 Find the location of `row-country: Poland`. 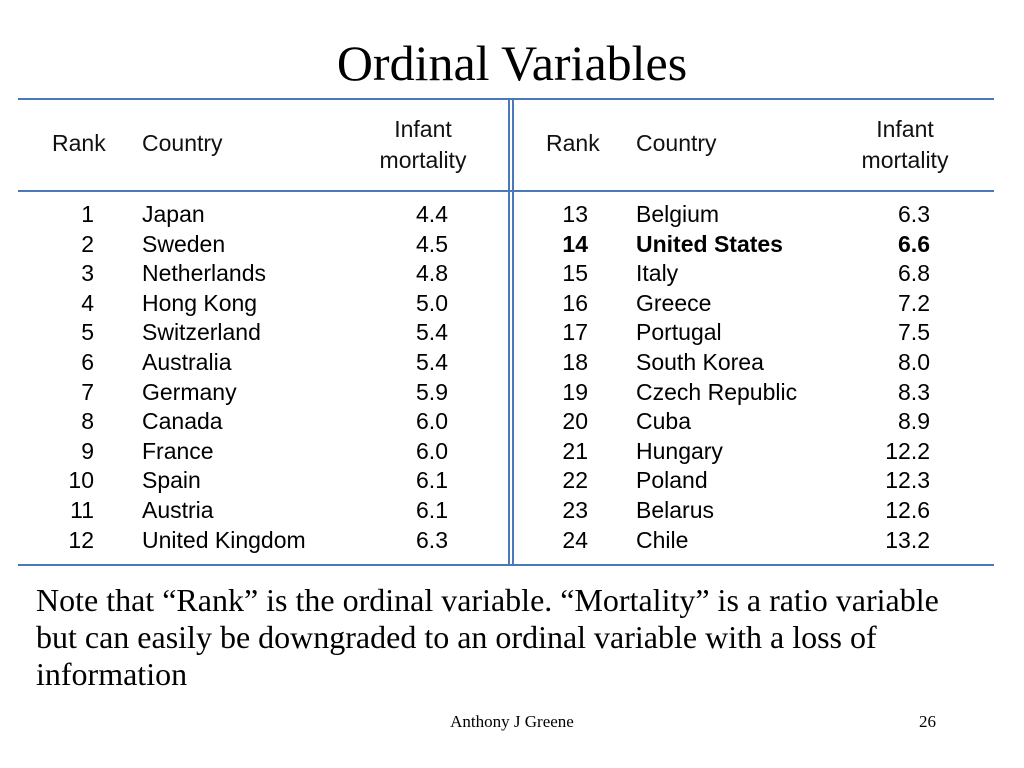

row-country: Poland is located at coordinates (672, 480).